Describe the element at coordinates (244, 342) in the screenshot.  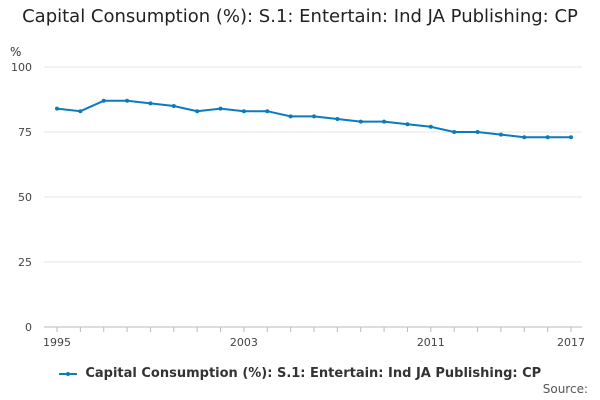
I see `x-tick-label-2003: 2003` at that location.